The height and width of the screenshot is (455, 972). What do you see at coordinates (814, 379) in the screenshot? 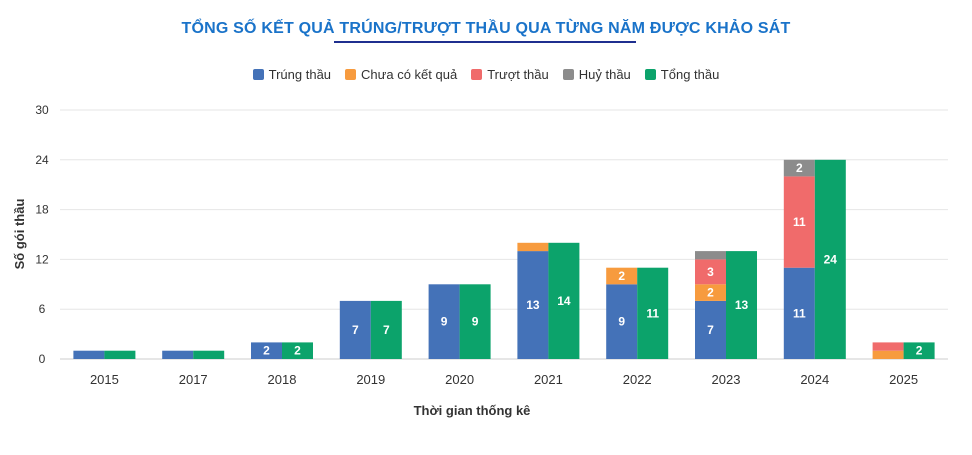
I see `x-tick-label: 2024` at bounding box center [814, 379].